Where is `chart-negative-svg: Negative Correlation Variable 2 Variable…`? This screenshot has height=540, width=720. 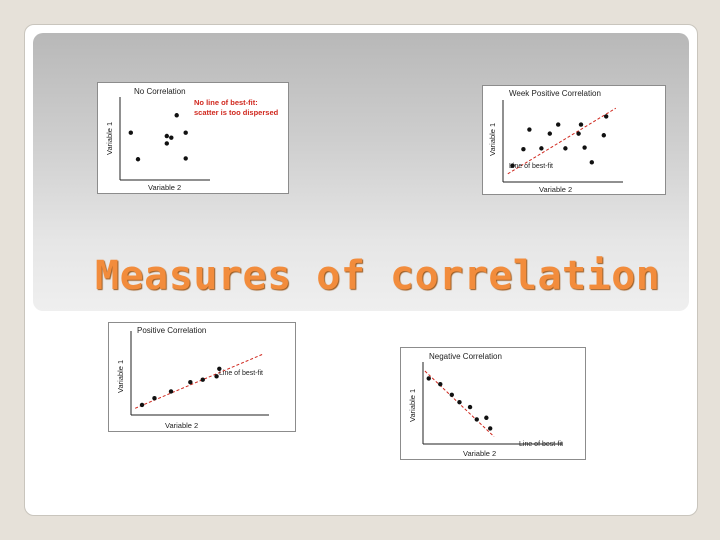 chart-negative-svg: Negative Correlation Variable 2 Variable… is located at coordinates (485, 405).